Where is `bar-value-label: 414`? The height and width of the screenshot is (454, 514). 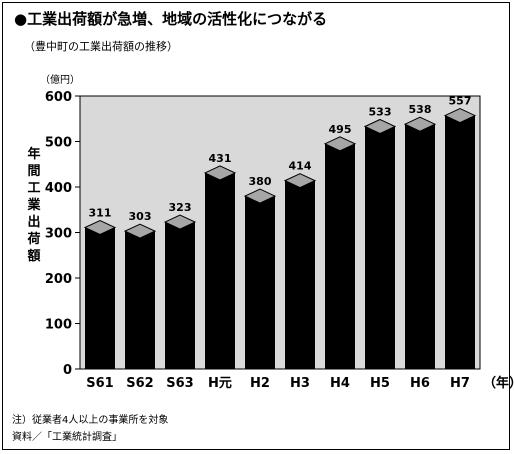
bar-value-label: 414 is located at coordinates (300, 166).